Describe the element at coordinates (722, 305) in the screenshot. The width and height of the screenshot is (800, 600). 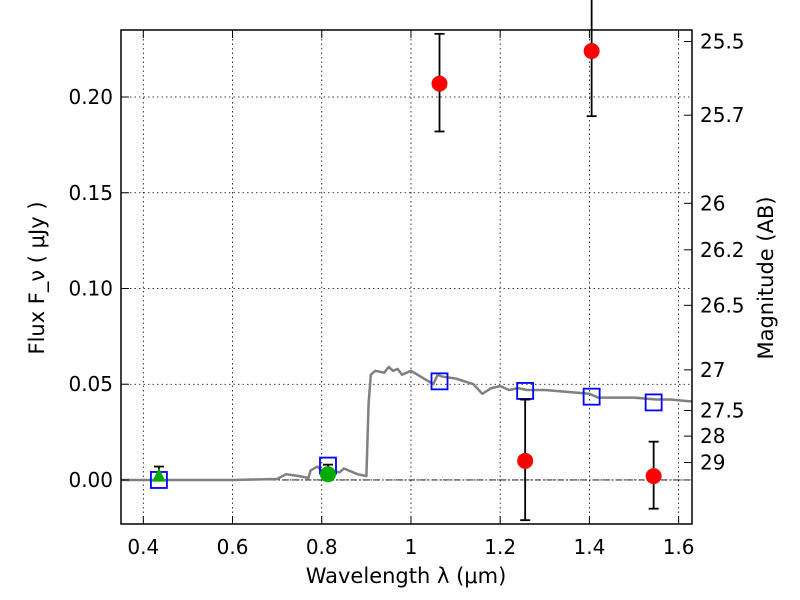
I see `magnitude-tick-label: 26.5` at that location.